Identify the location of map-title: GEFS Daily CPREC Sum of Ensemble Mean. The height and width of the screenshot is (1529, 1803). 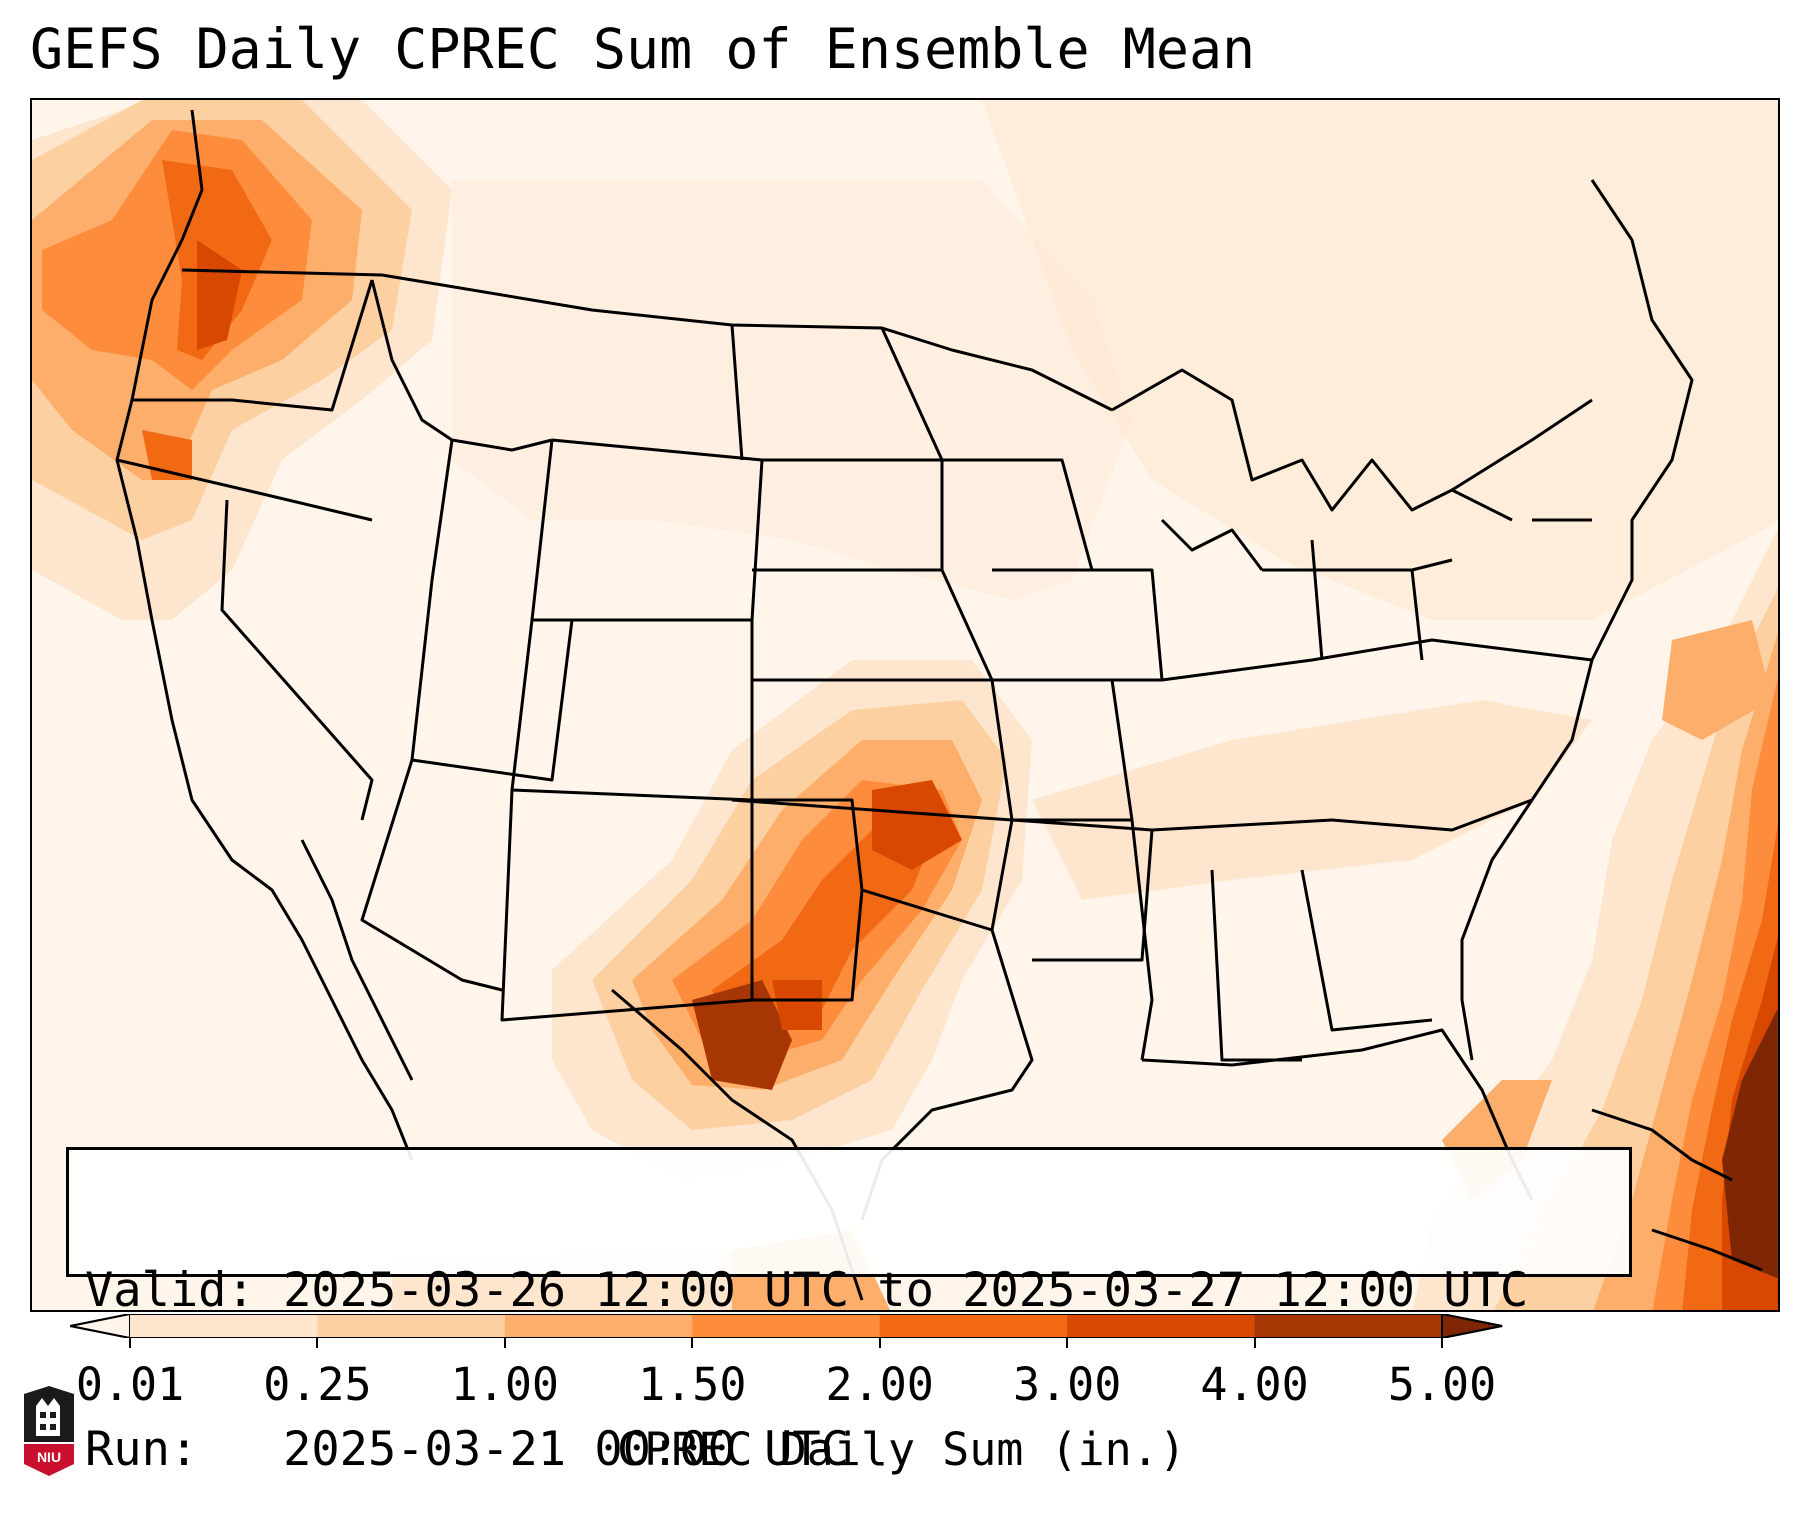
(643, 49).